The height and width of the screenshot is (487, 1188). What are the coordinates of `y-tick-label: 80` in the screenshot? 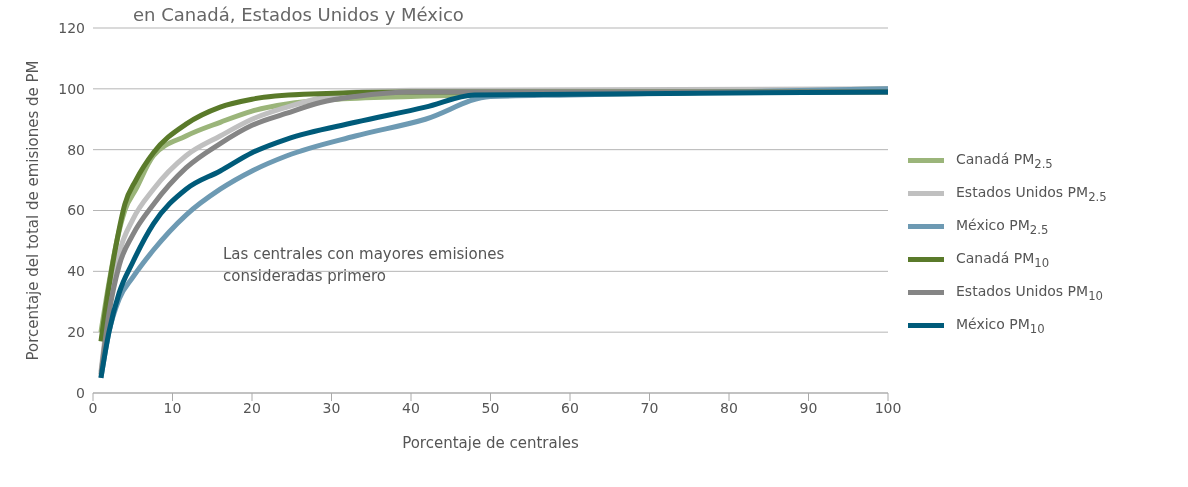 It's located at (76, 149).